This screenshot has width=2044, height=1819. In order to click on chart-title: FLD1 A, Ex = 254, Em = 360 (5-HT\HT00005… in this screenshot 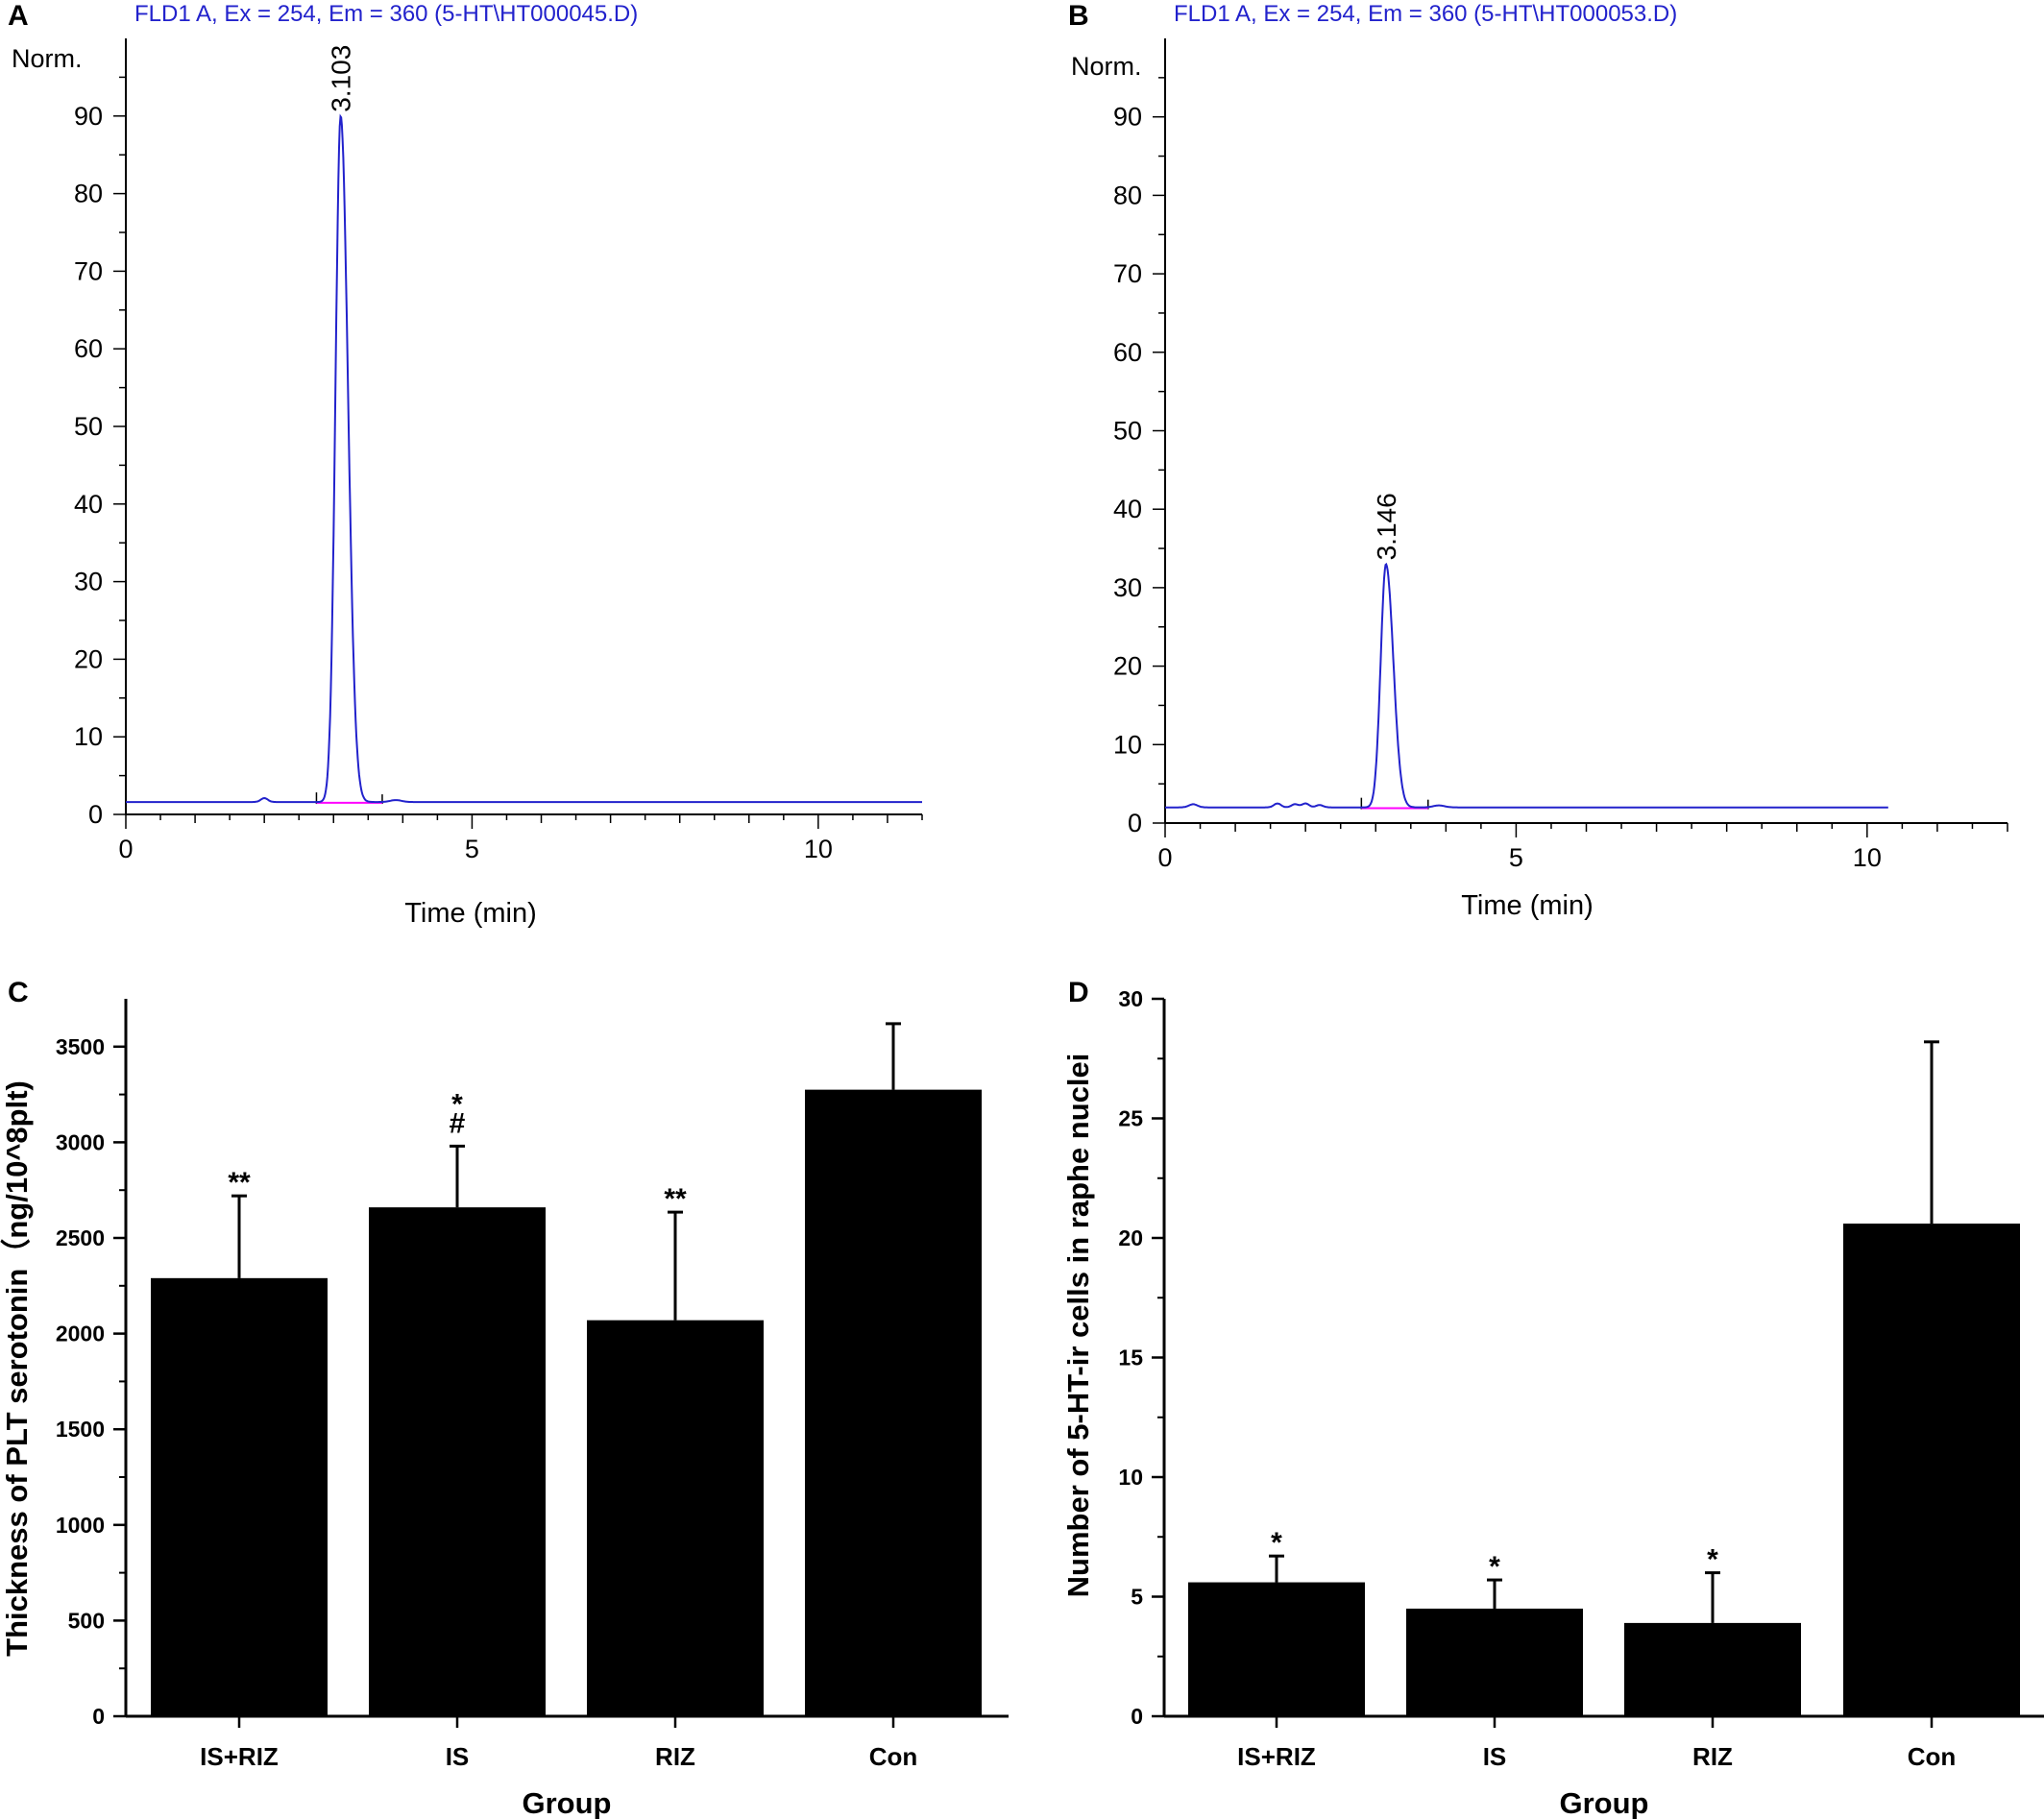, I will do `click(1425, 14)`.